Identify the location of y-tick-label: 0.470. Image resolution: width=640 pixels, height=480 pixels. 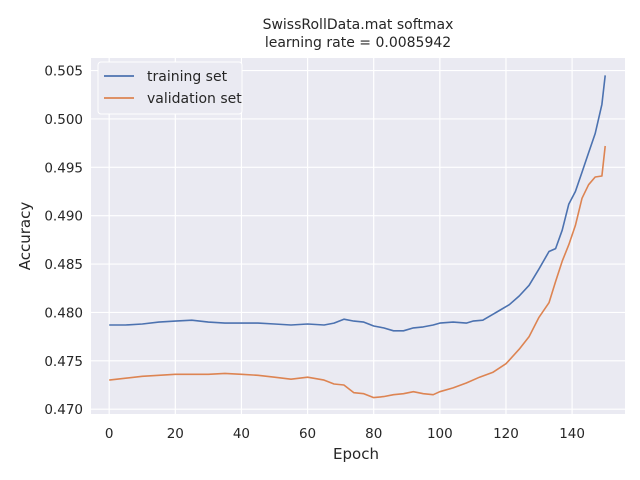
(63, 410).